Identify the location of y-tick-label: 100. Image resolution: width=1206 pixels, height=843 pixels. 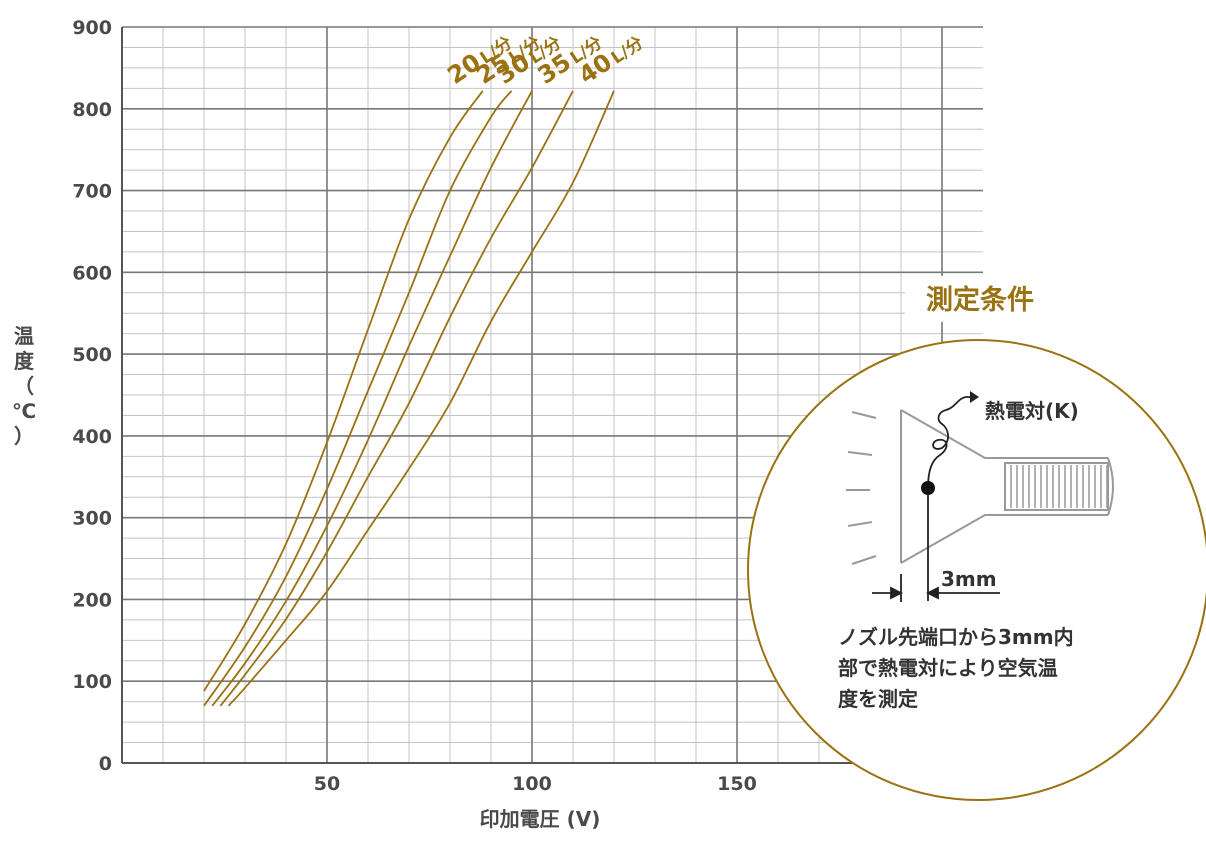
(92, 682).